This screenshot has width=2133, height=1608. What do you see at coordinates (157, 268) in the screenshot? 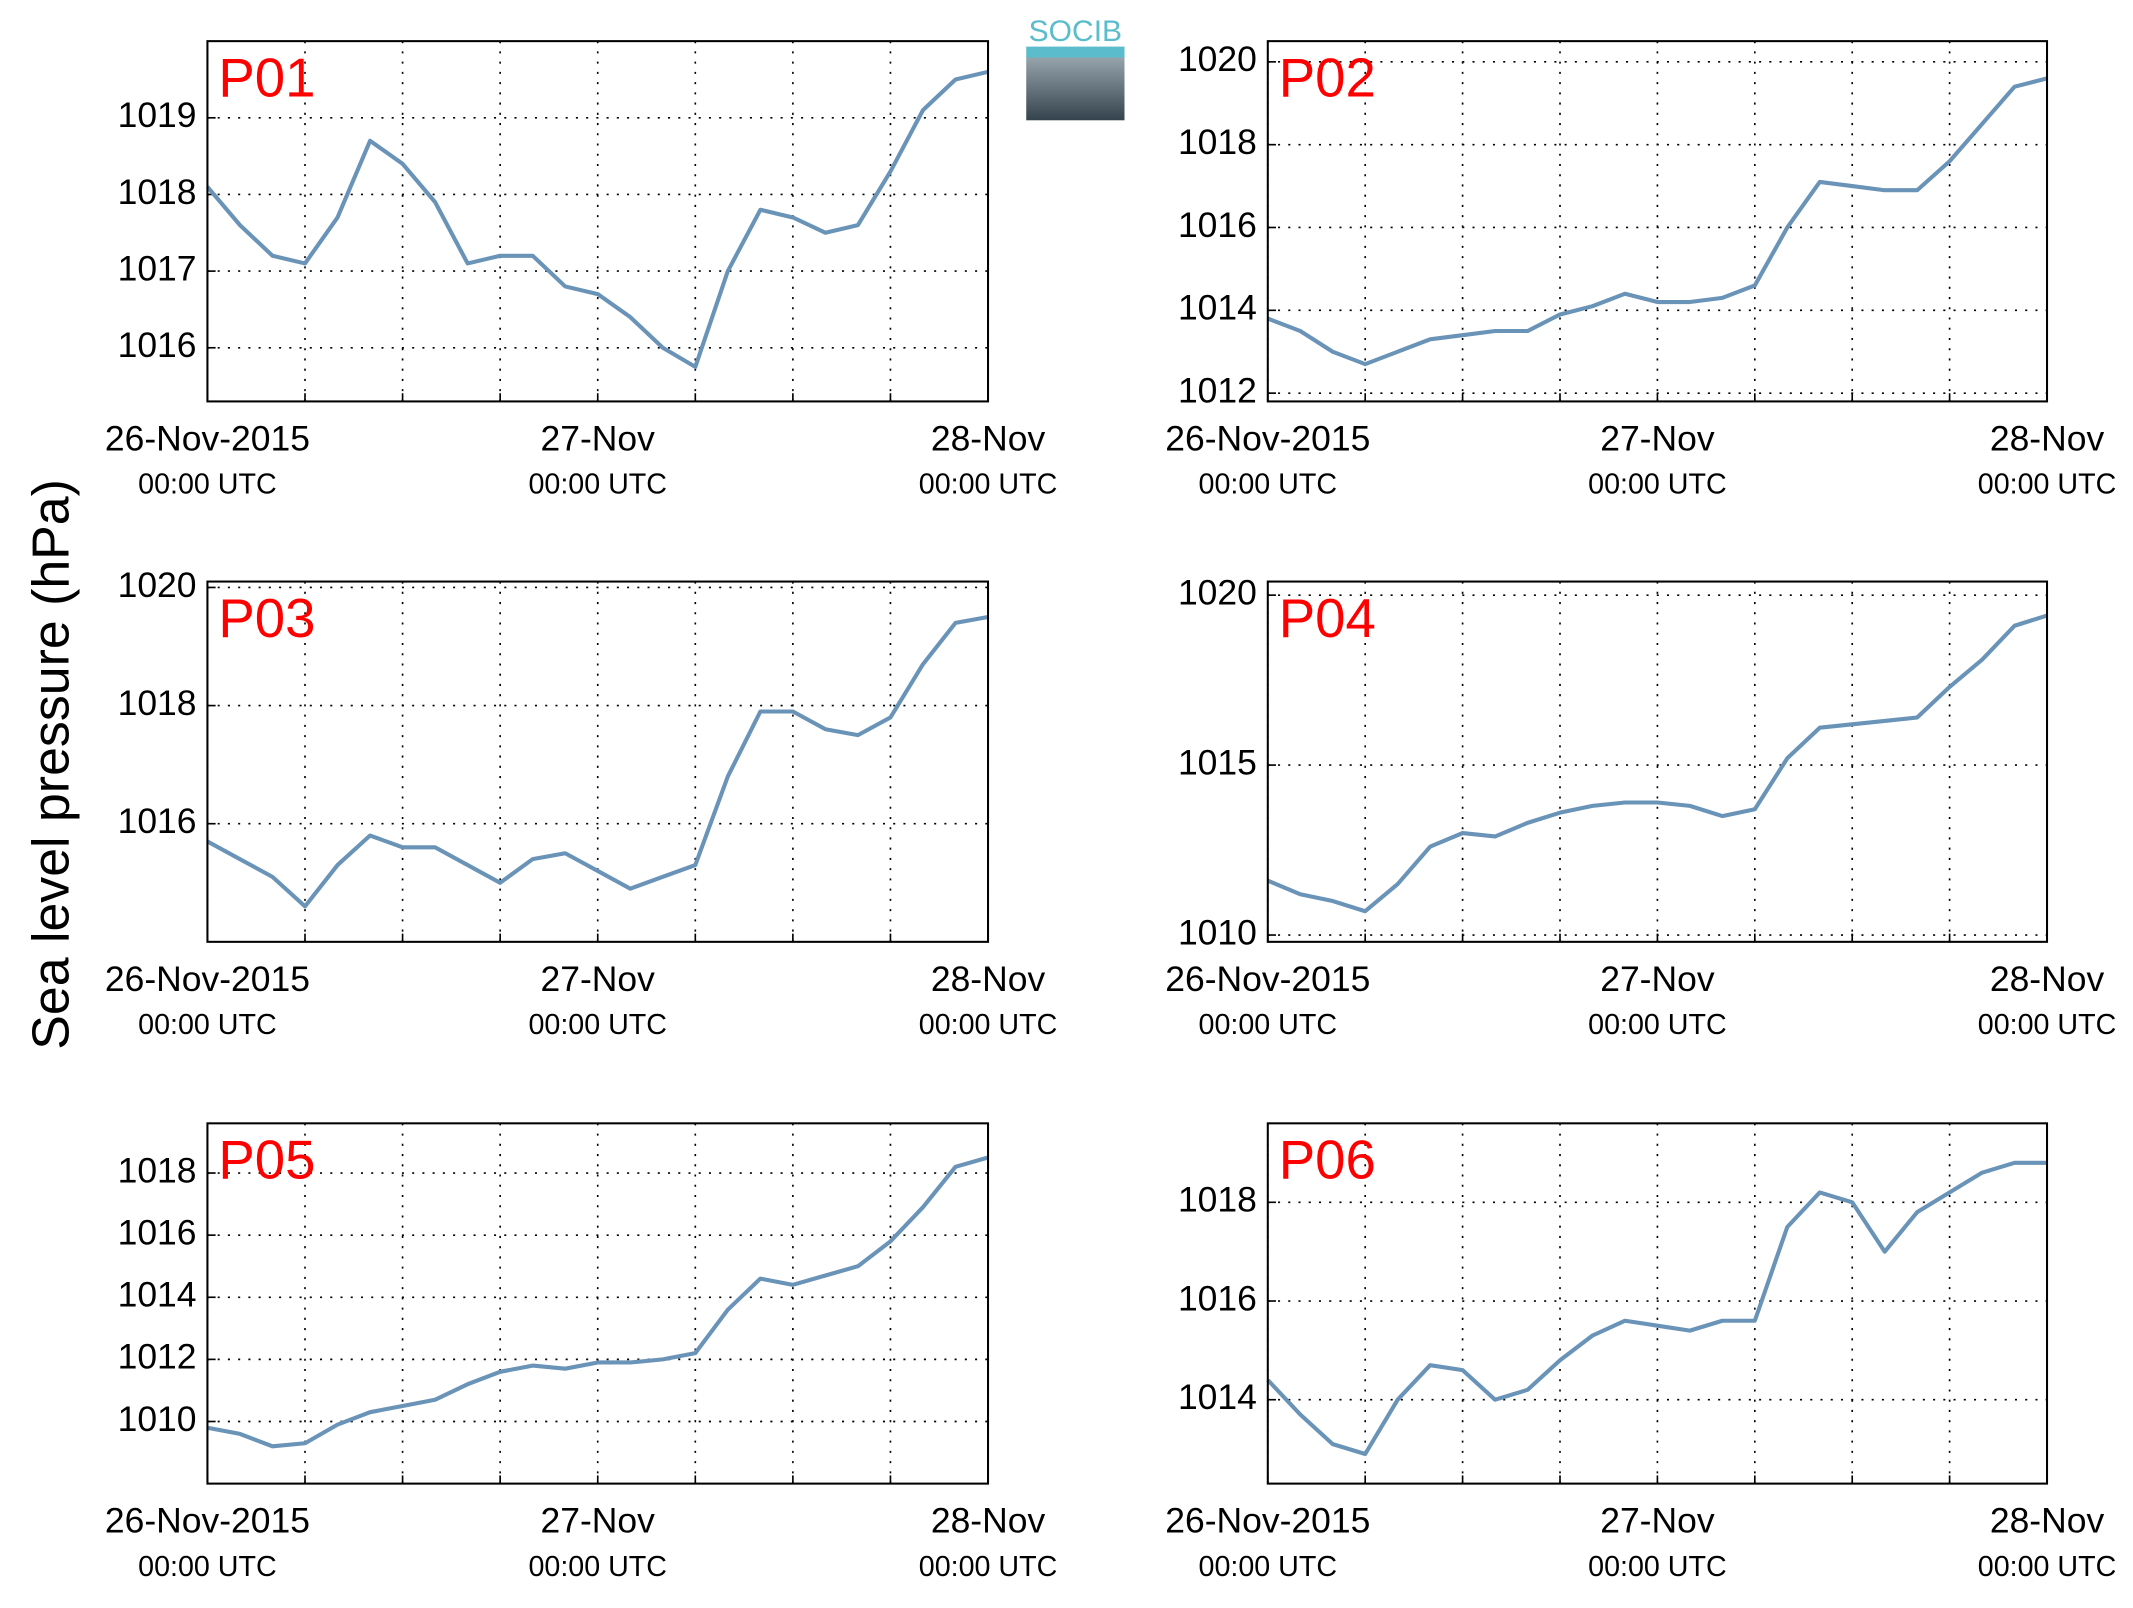
I see `y-tick-label: 1017` at bounding box center [157, 268].